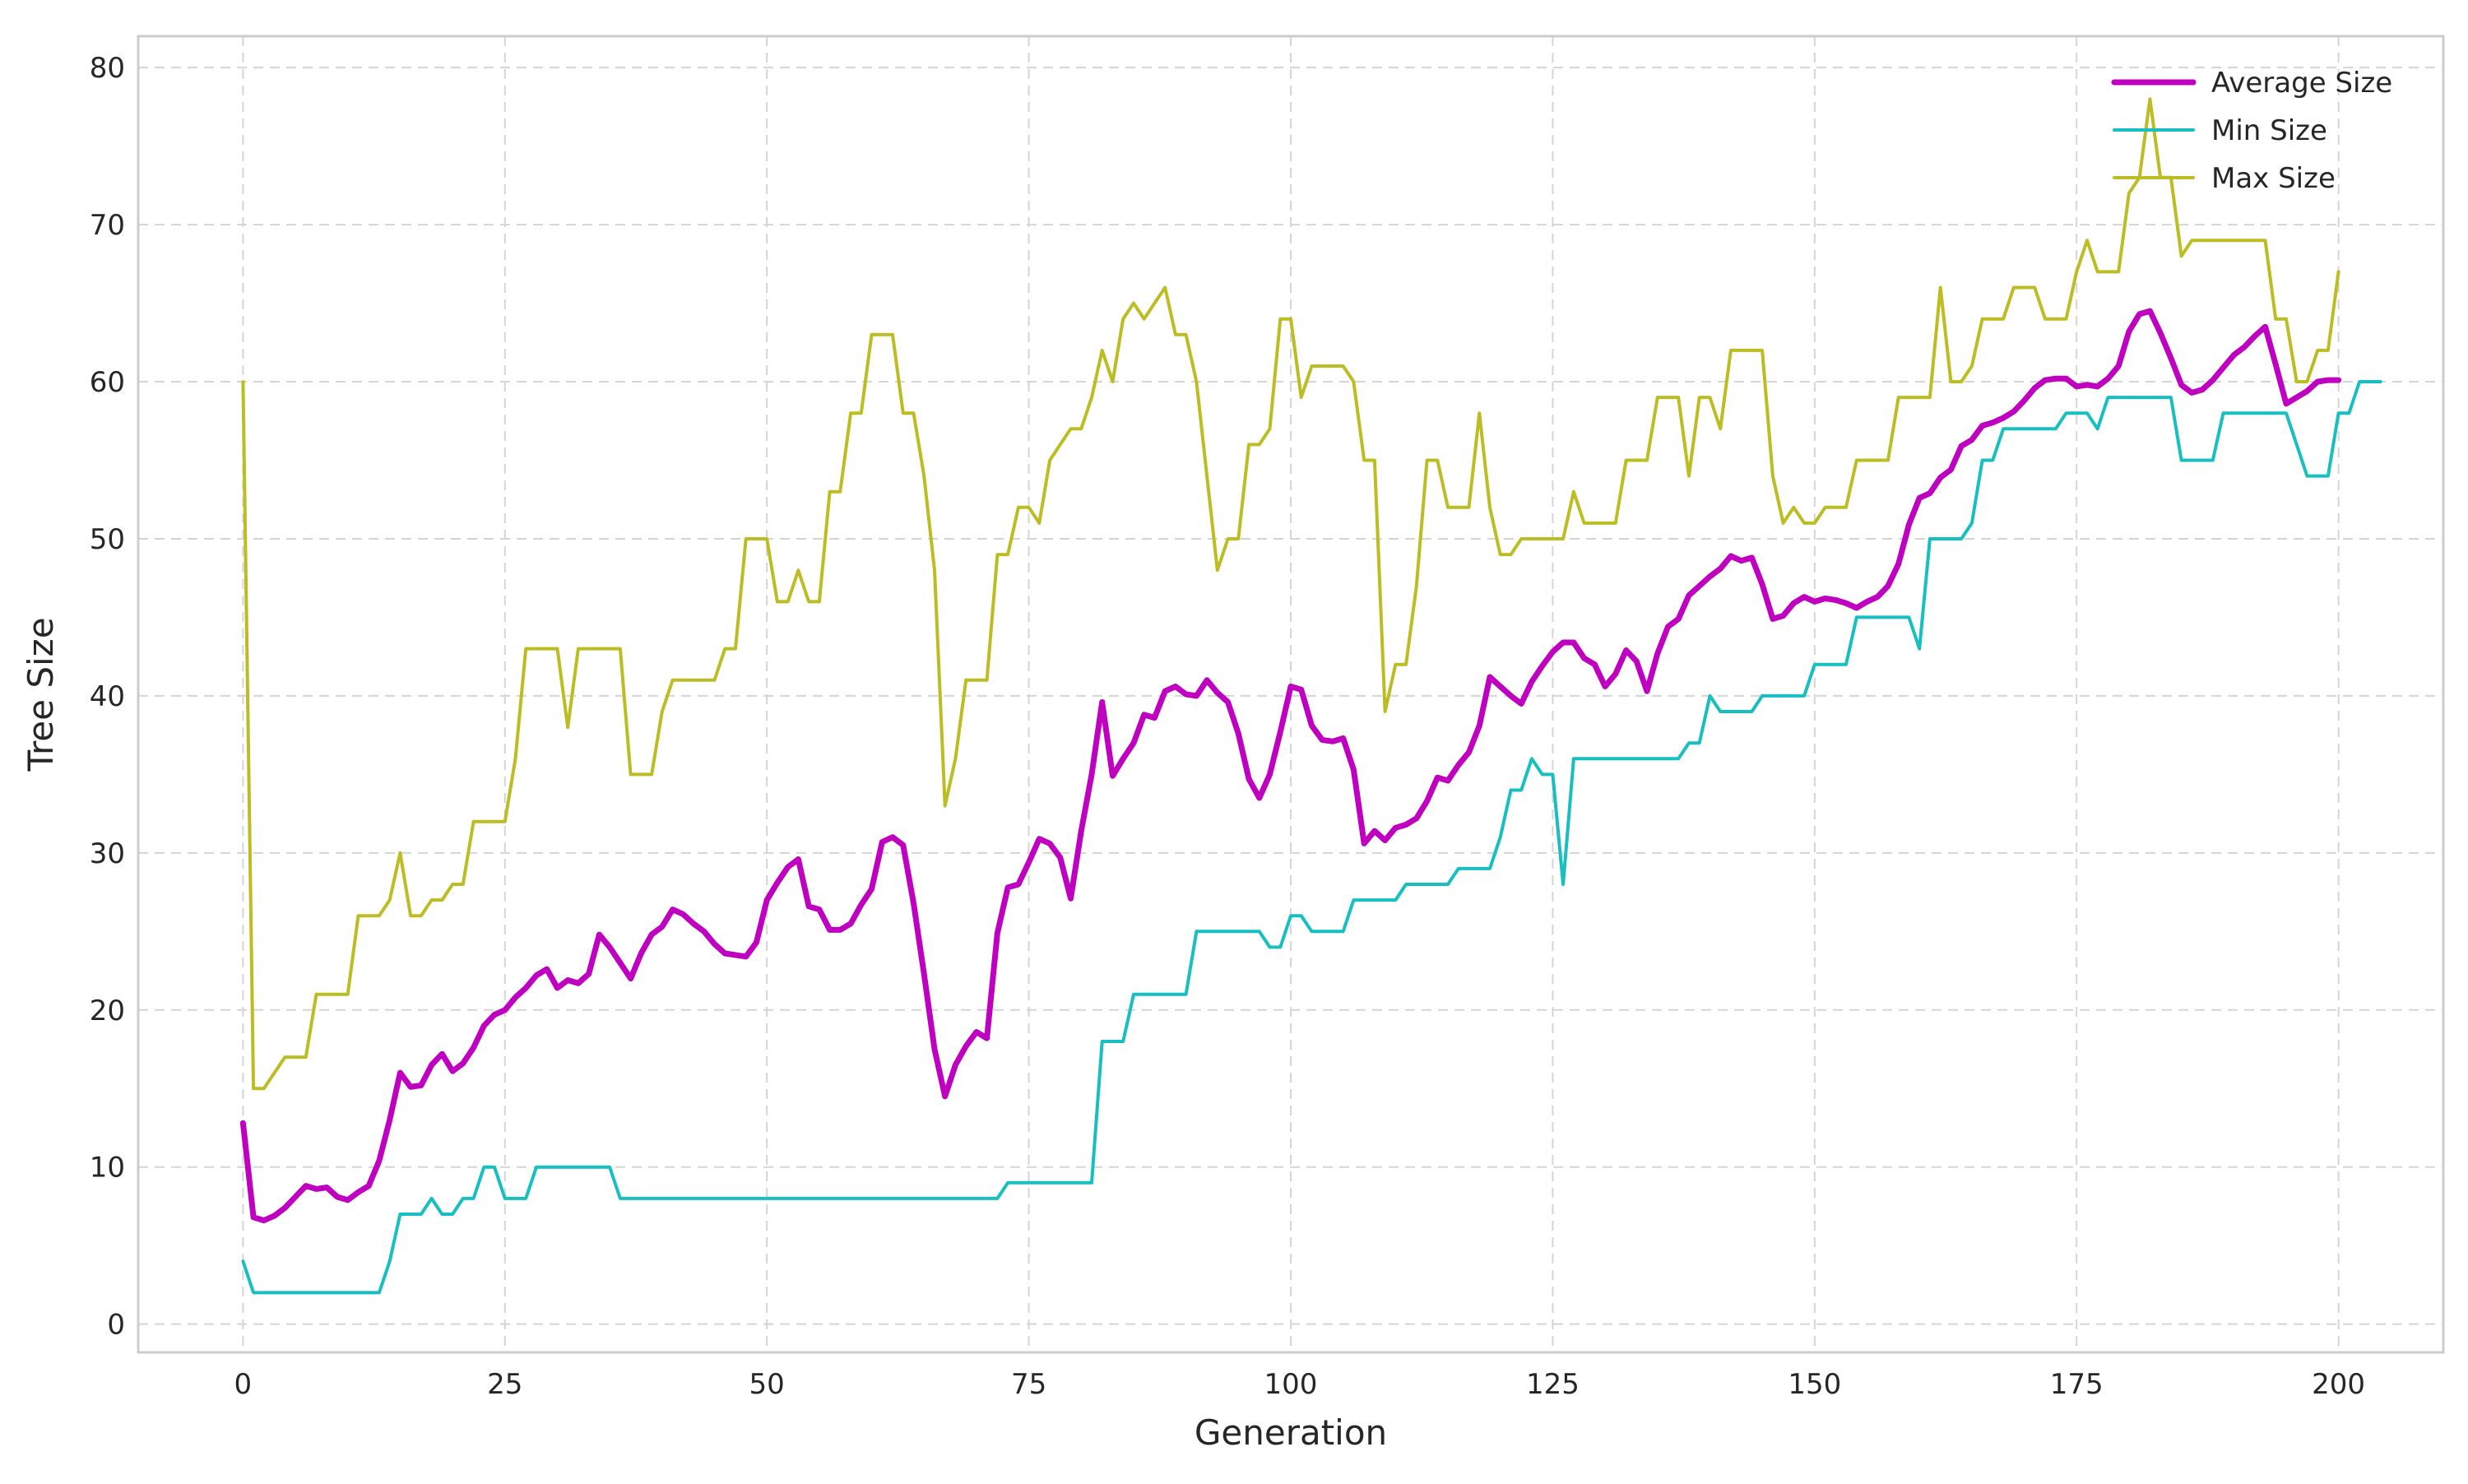 The height and width of the screenshot is (1484, 2468). I want to click on y-tick-label: 50, so click(107, 539).